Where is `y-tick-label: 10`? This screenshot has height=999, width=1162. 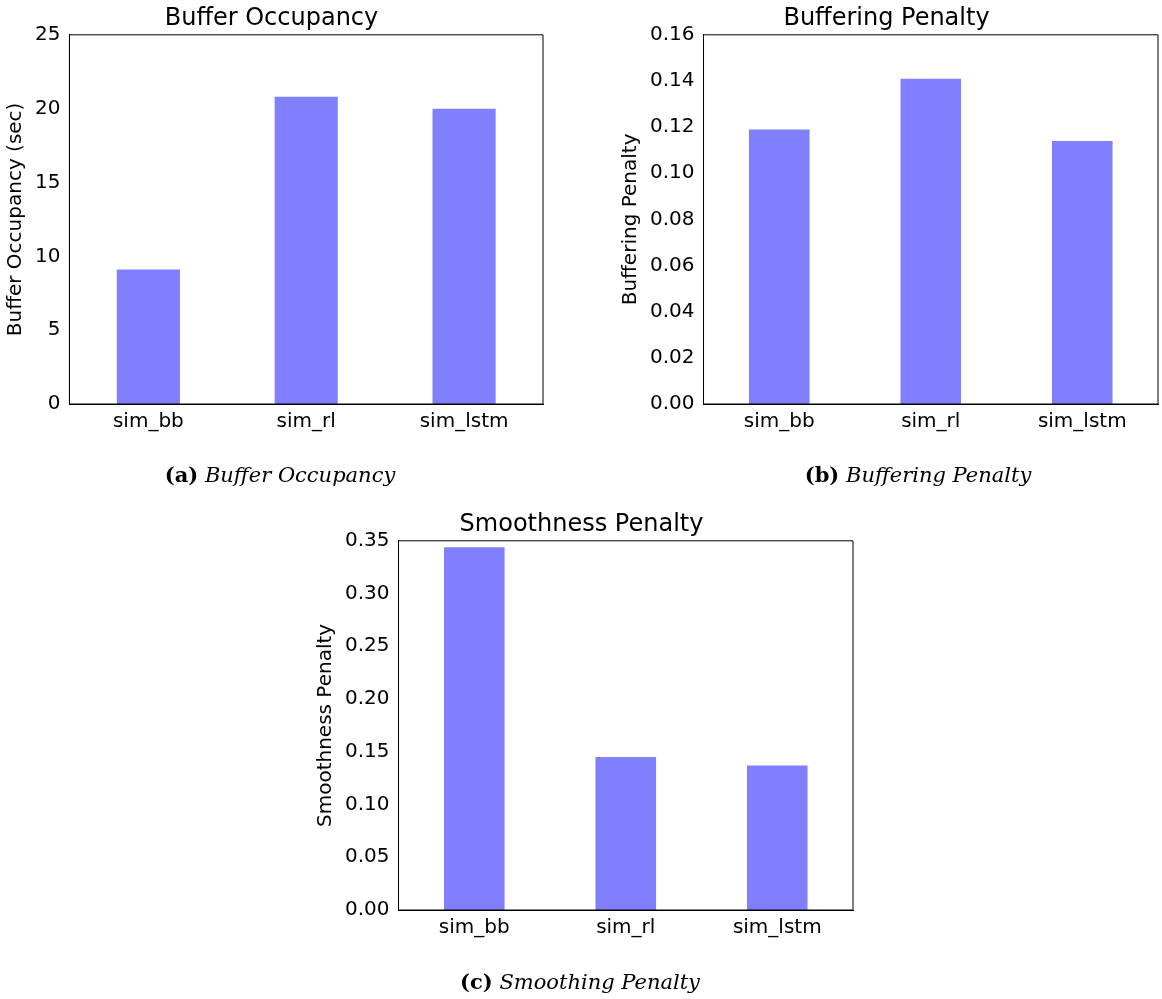 y-tick-label: 10 is located at coordinates (48, 254).